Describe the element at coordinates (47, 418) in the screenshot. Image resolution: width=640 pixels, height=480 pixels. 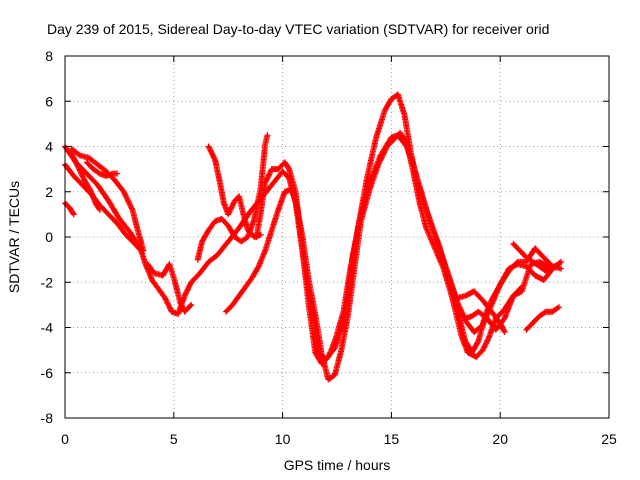
I see `y-tick-label: -8` at that location.